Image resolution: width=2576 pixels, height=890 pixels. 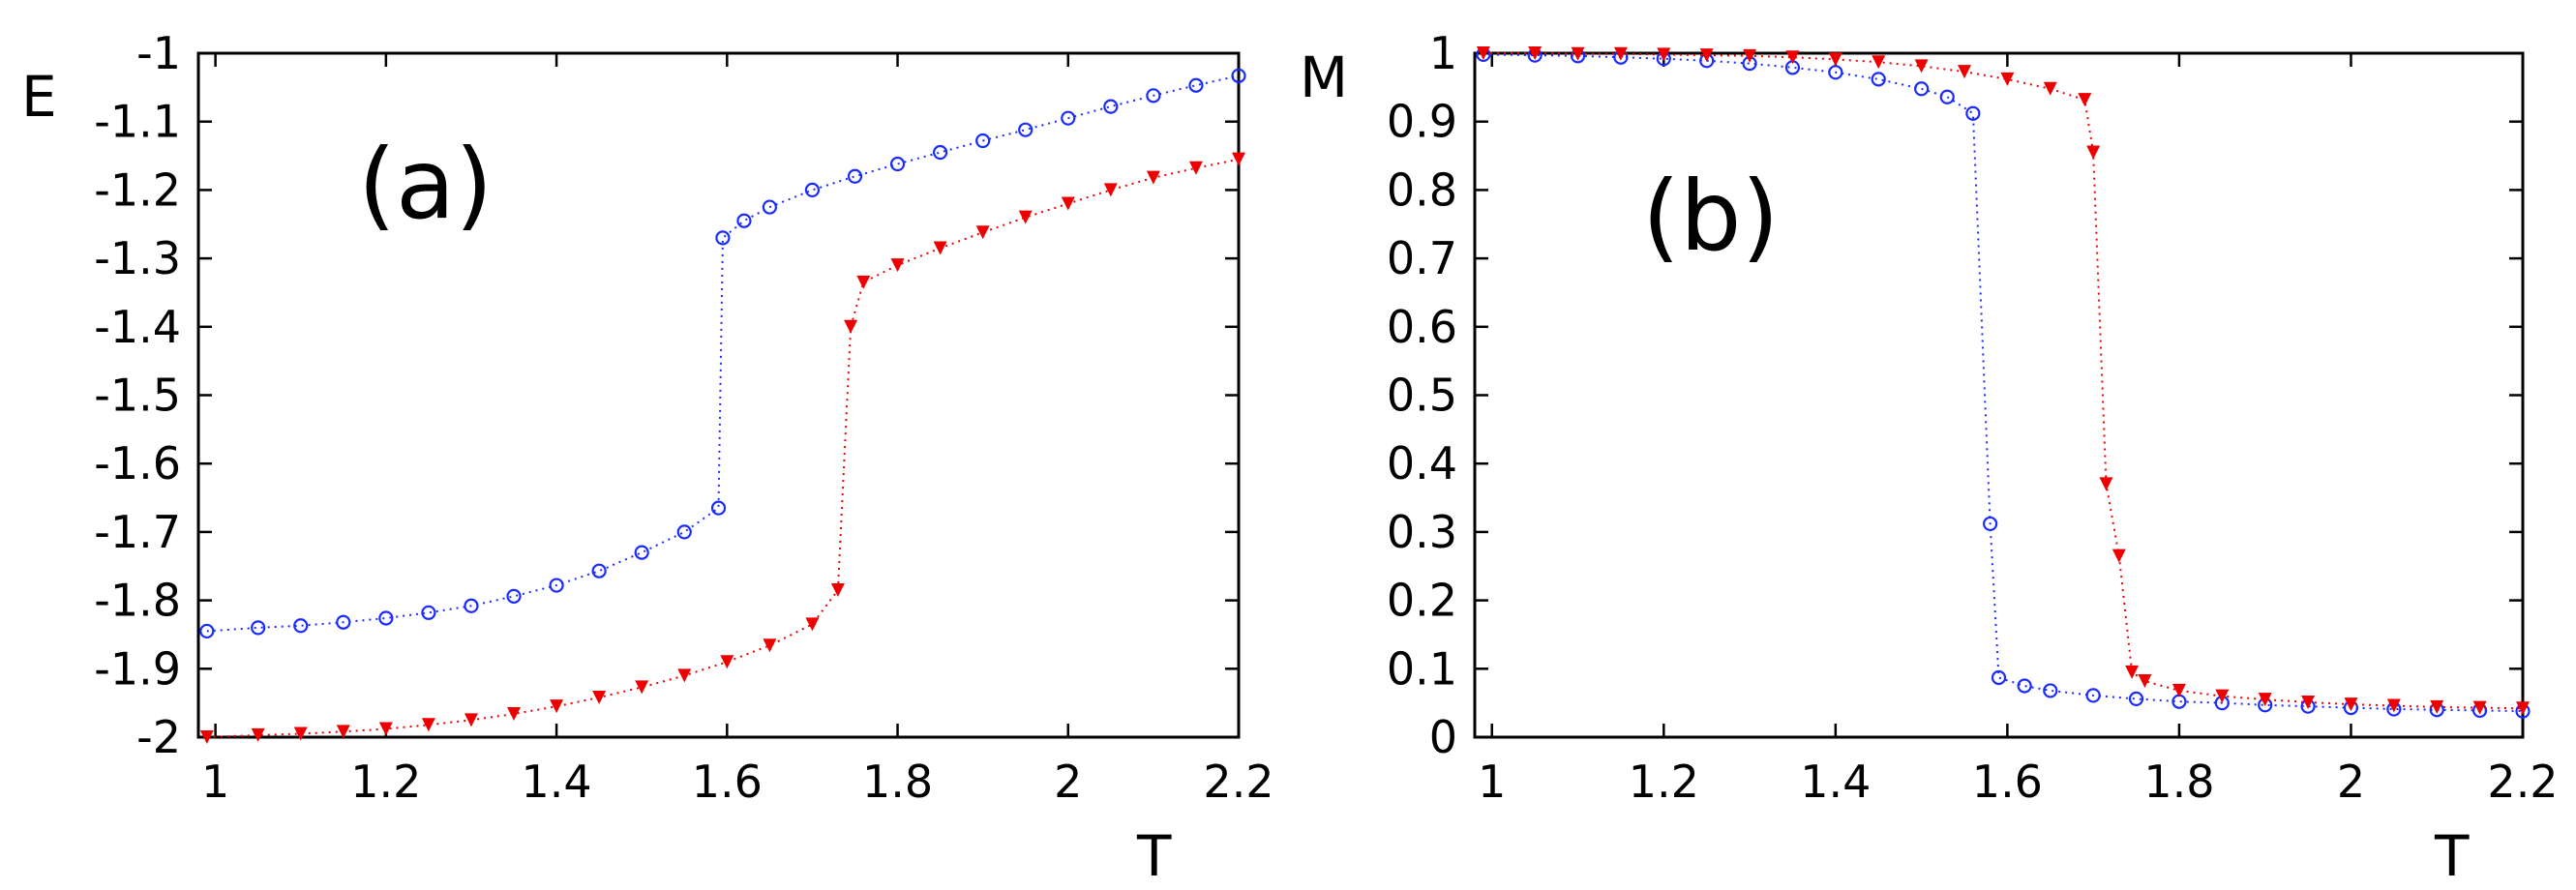 I want to click on panel-label: (a), so click(x=425, y=184).